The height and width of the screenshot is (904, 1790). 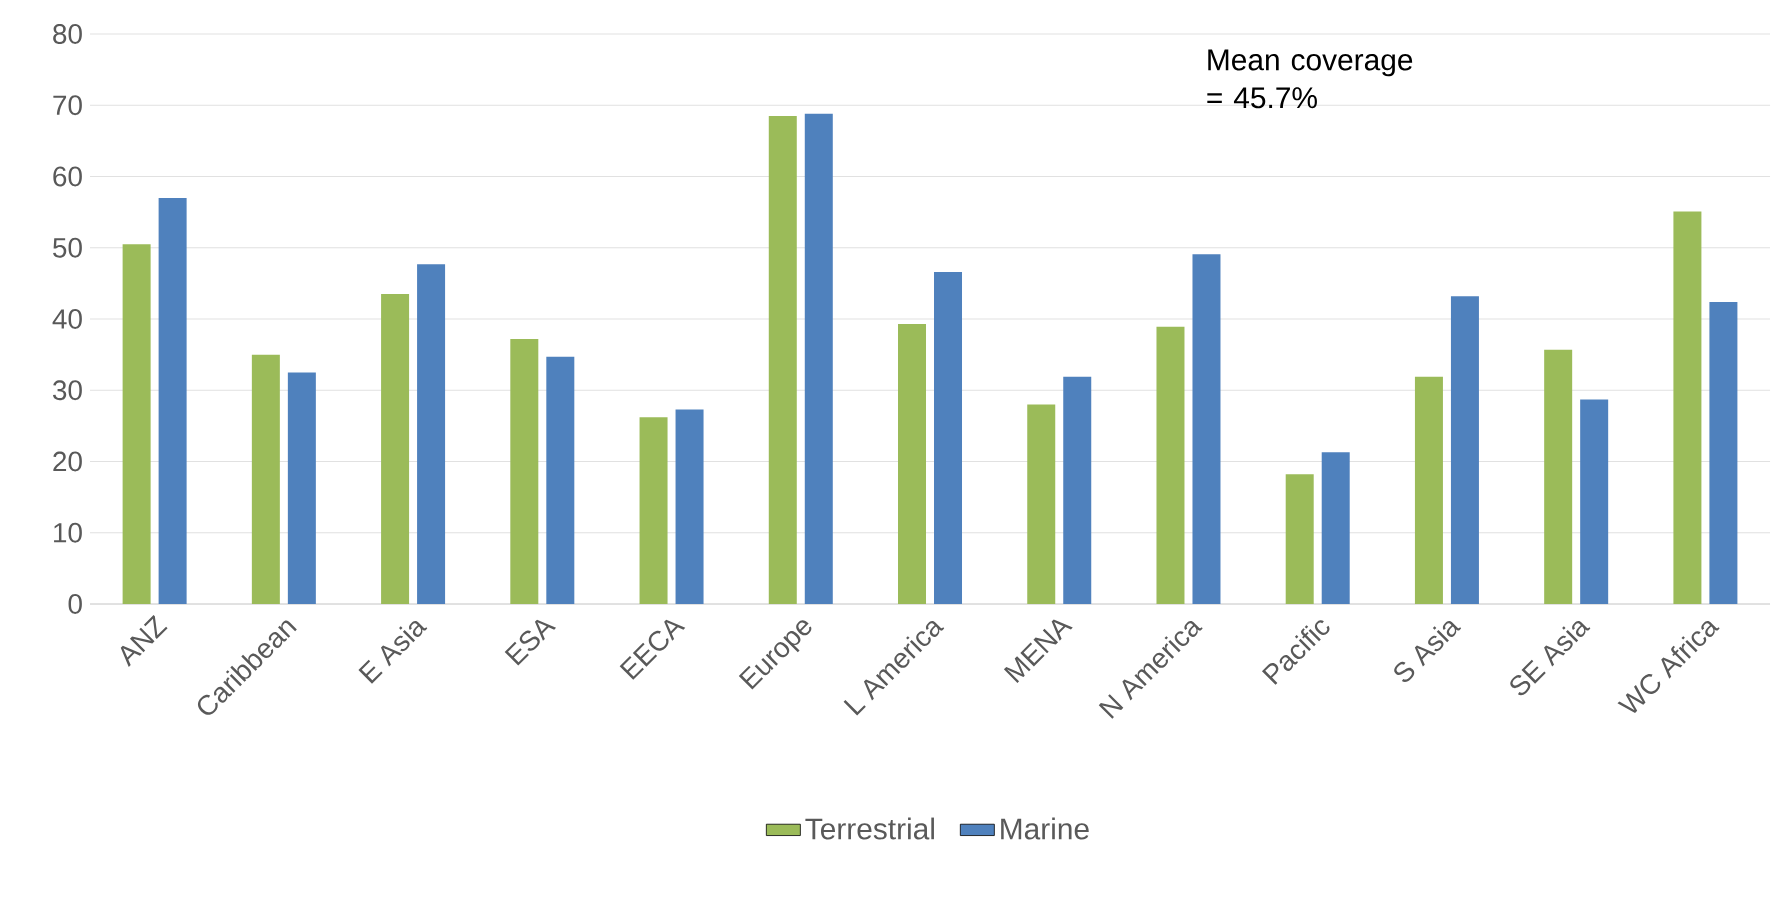 I want to click on y-tick-label: 40, so click(x=67, y=319).